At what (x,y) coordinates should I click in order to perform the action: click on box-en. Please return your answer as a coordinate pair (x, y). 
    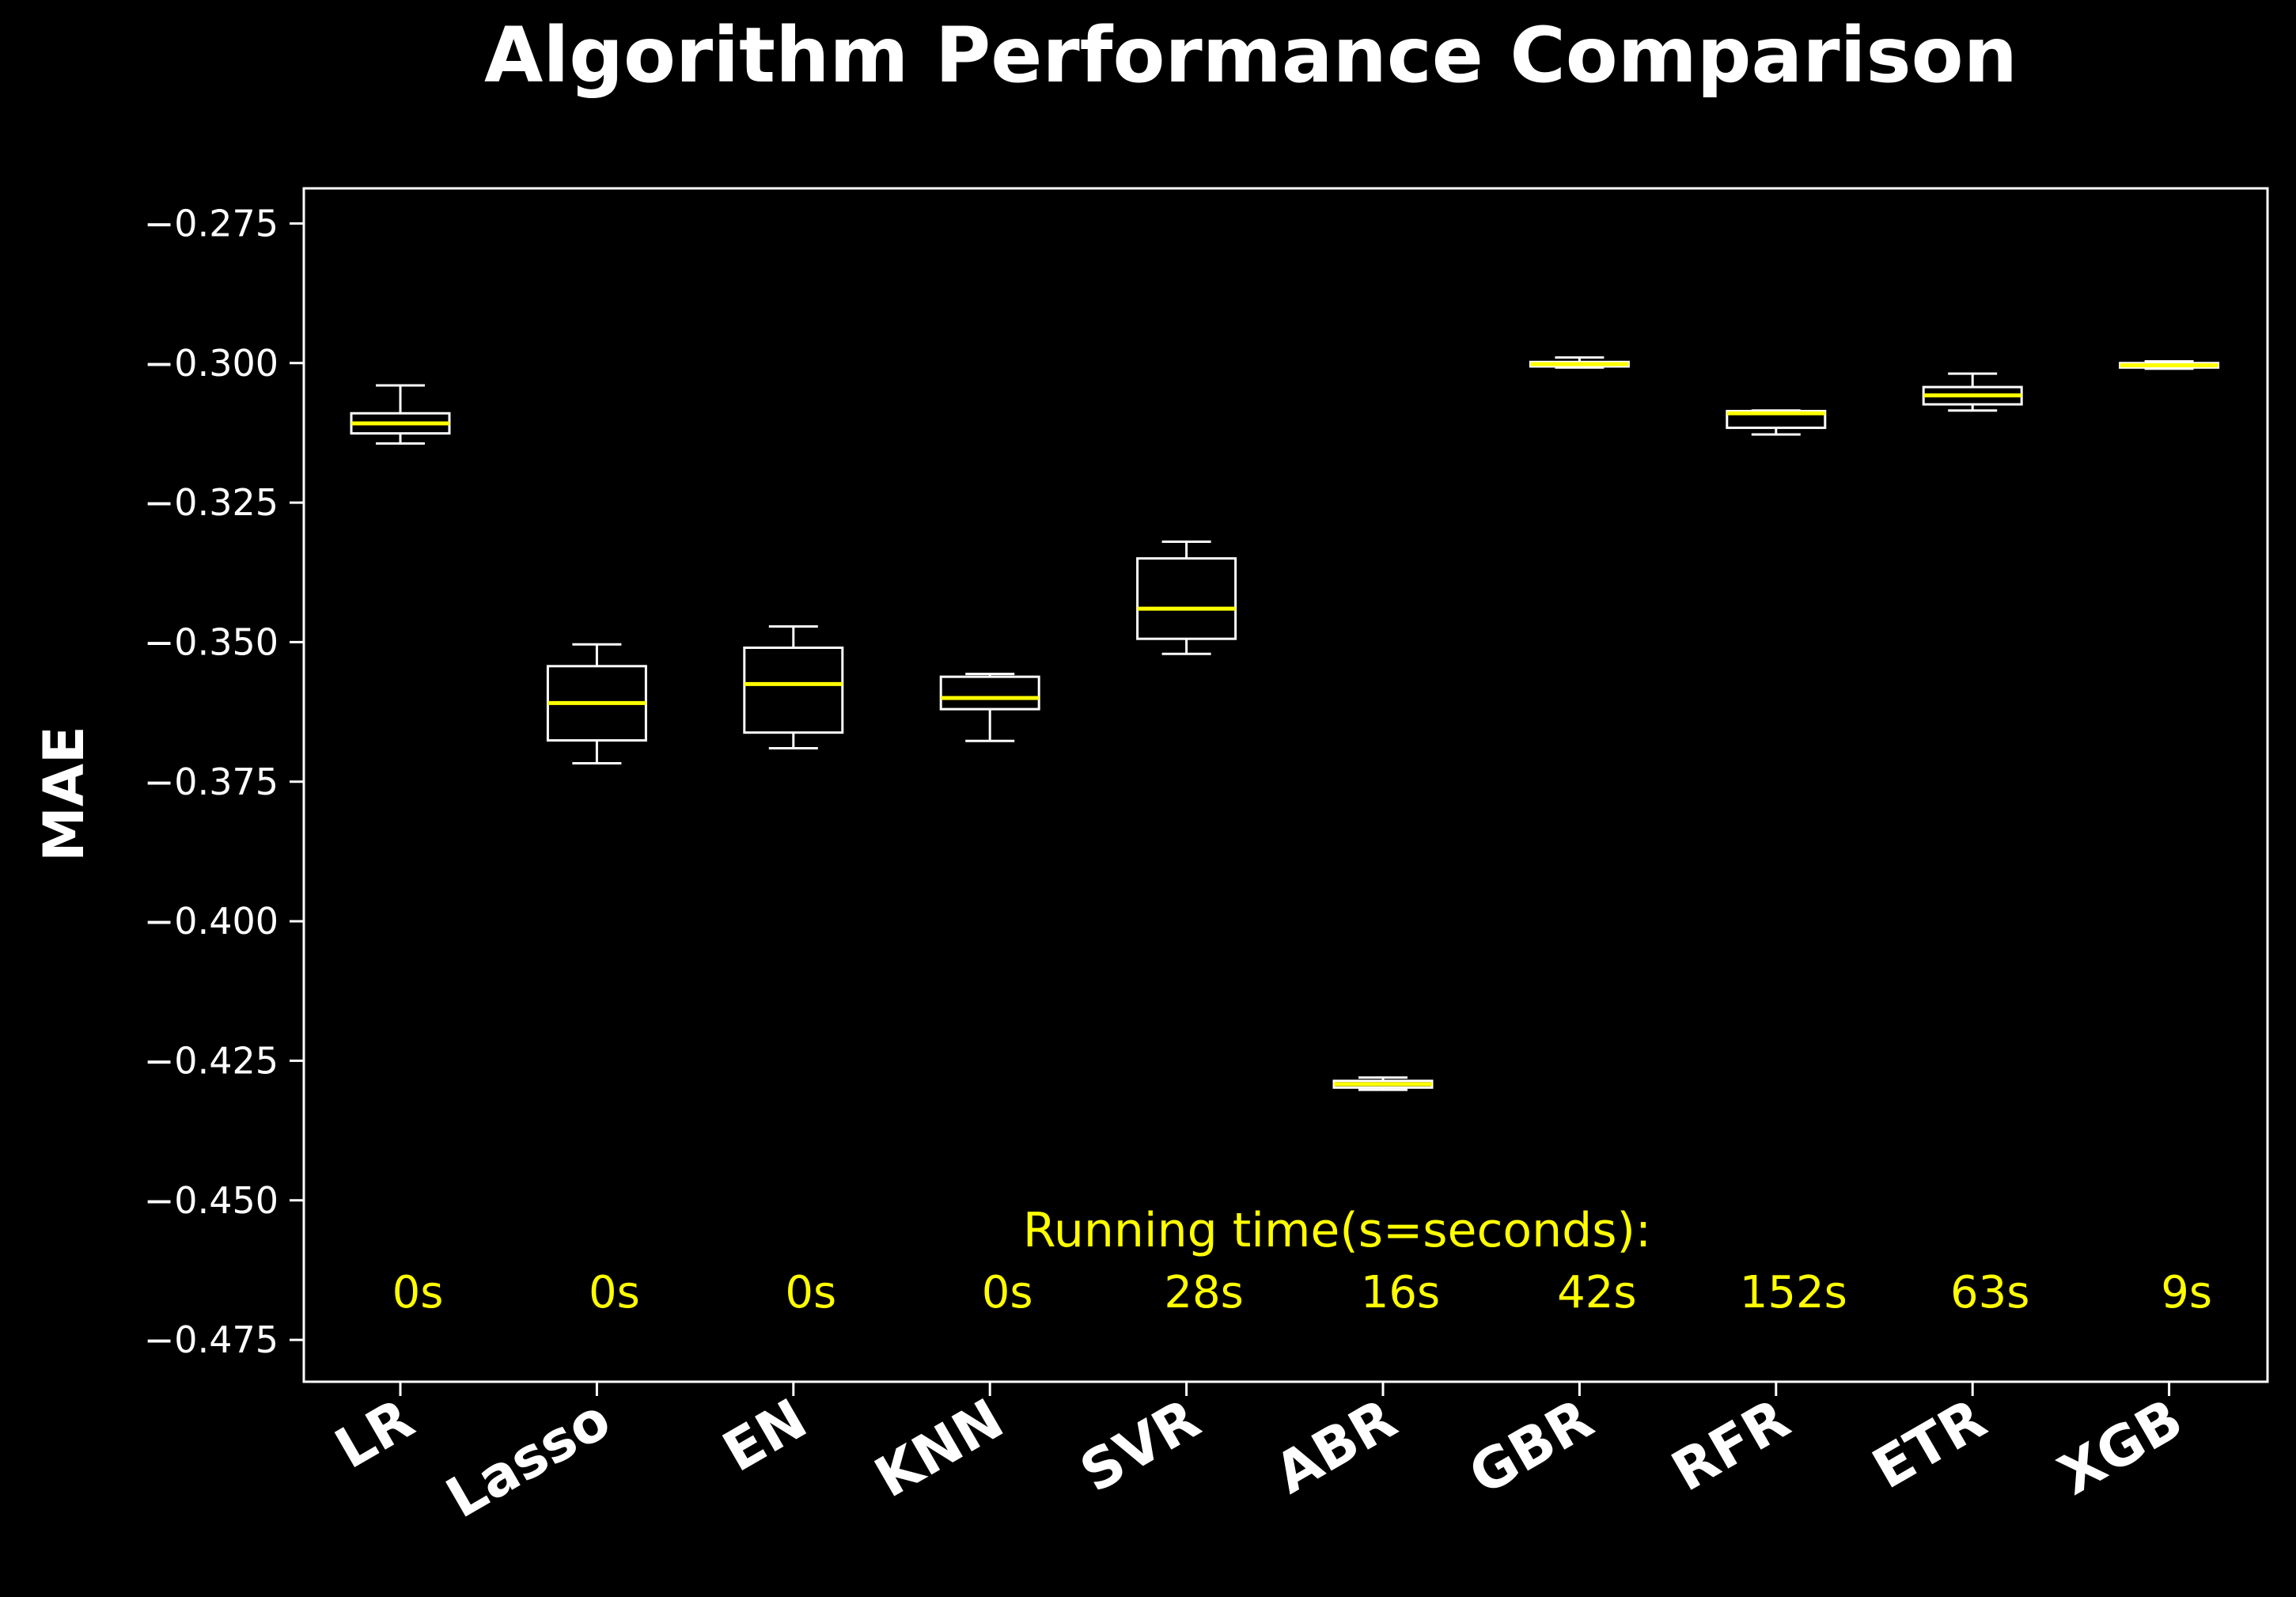
    Looking at the image, I should click on (793, 687).